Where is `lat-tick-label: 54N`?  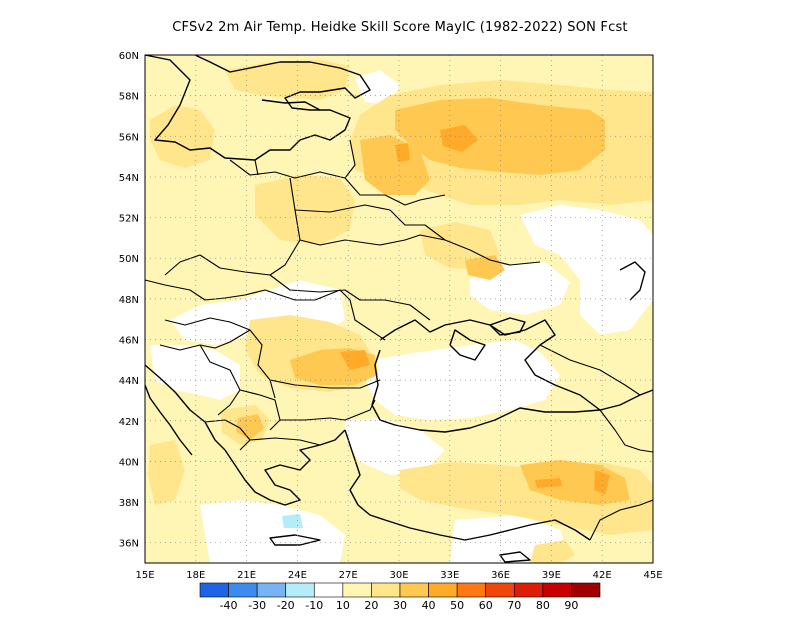
lat-tick-label: 54N is located at coordinates (129, 178).